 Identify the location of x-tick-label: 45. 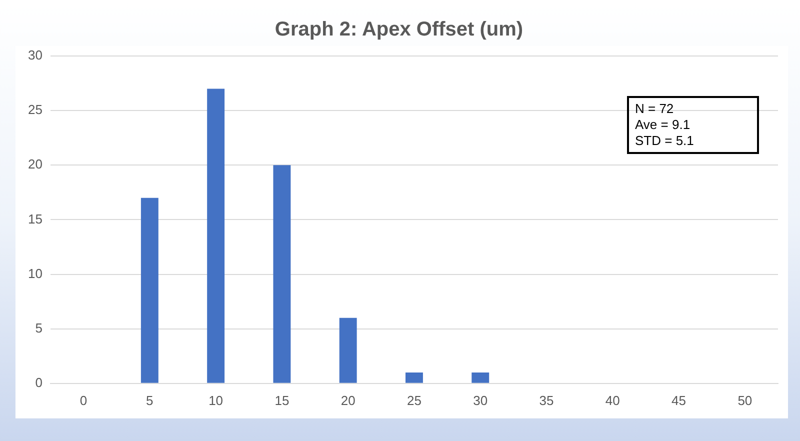
(679, 400).